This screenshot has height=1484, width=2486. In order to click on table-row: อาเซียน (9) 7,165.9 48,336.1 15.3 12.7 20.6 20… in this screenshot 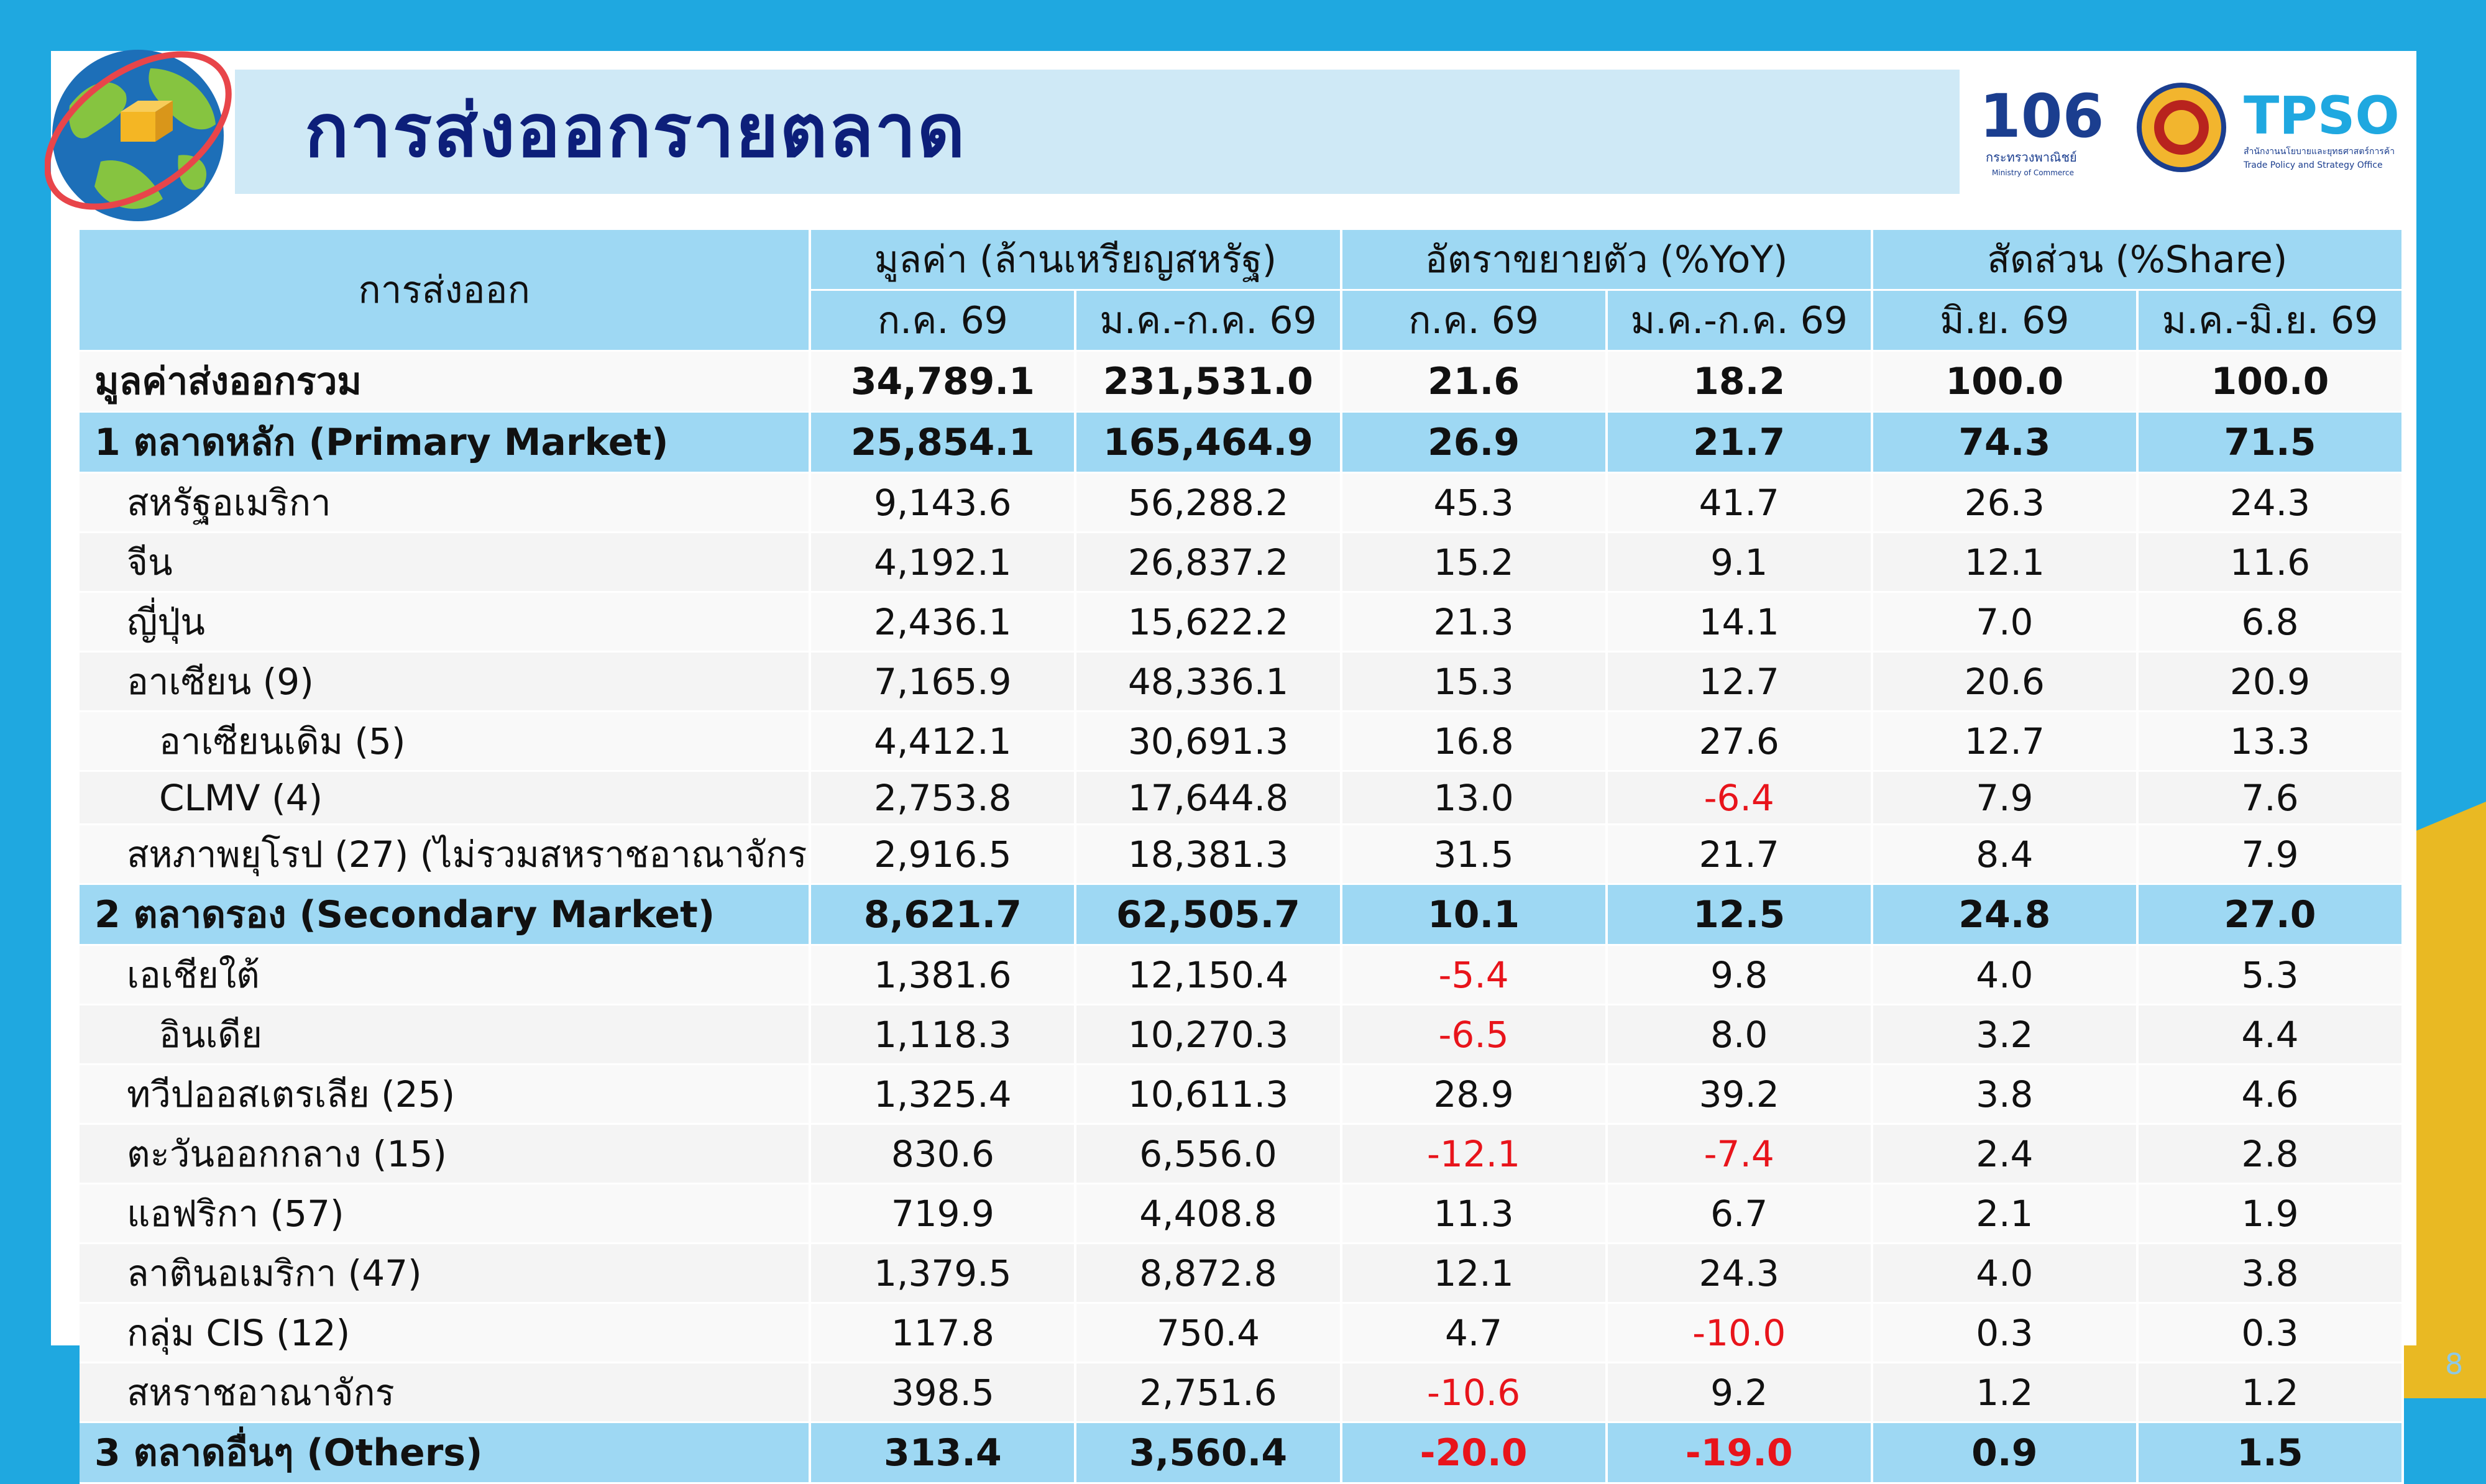, I will do `click(1243, 681)`.